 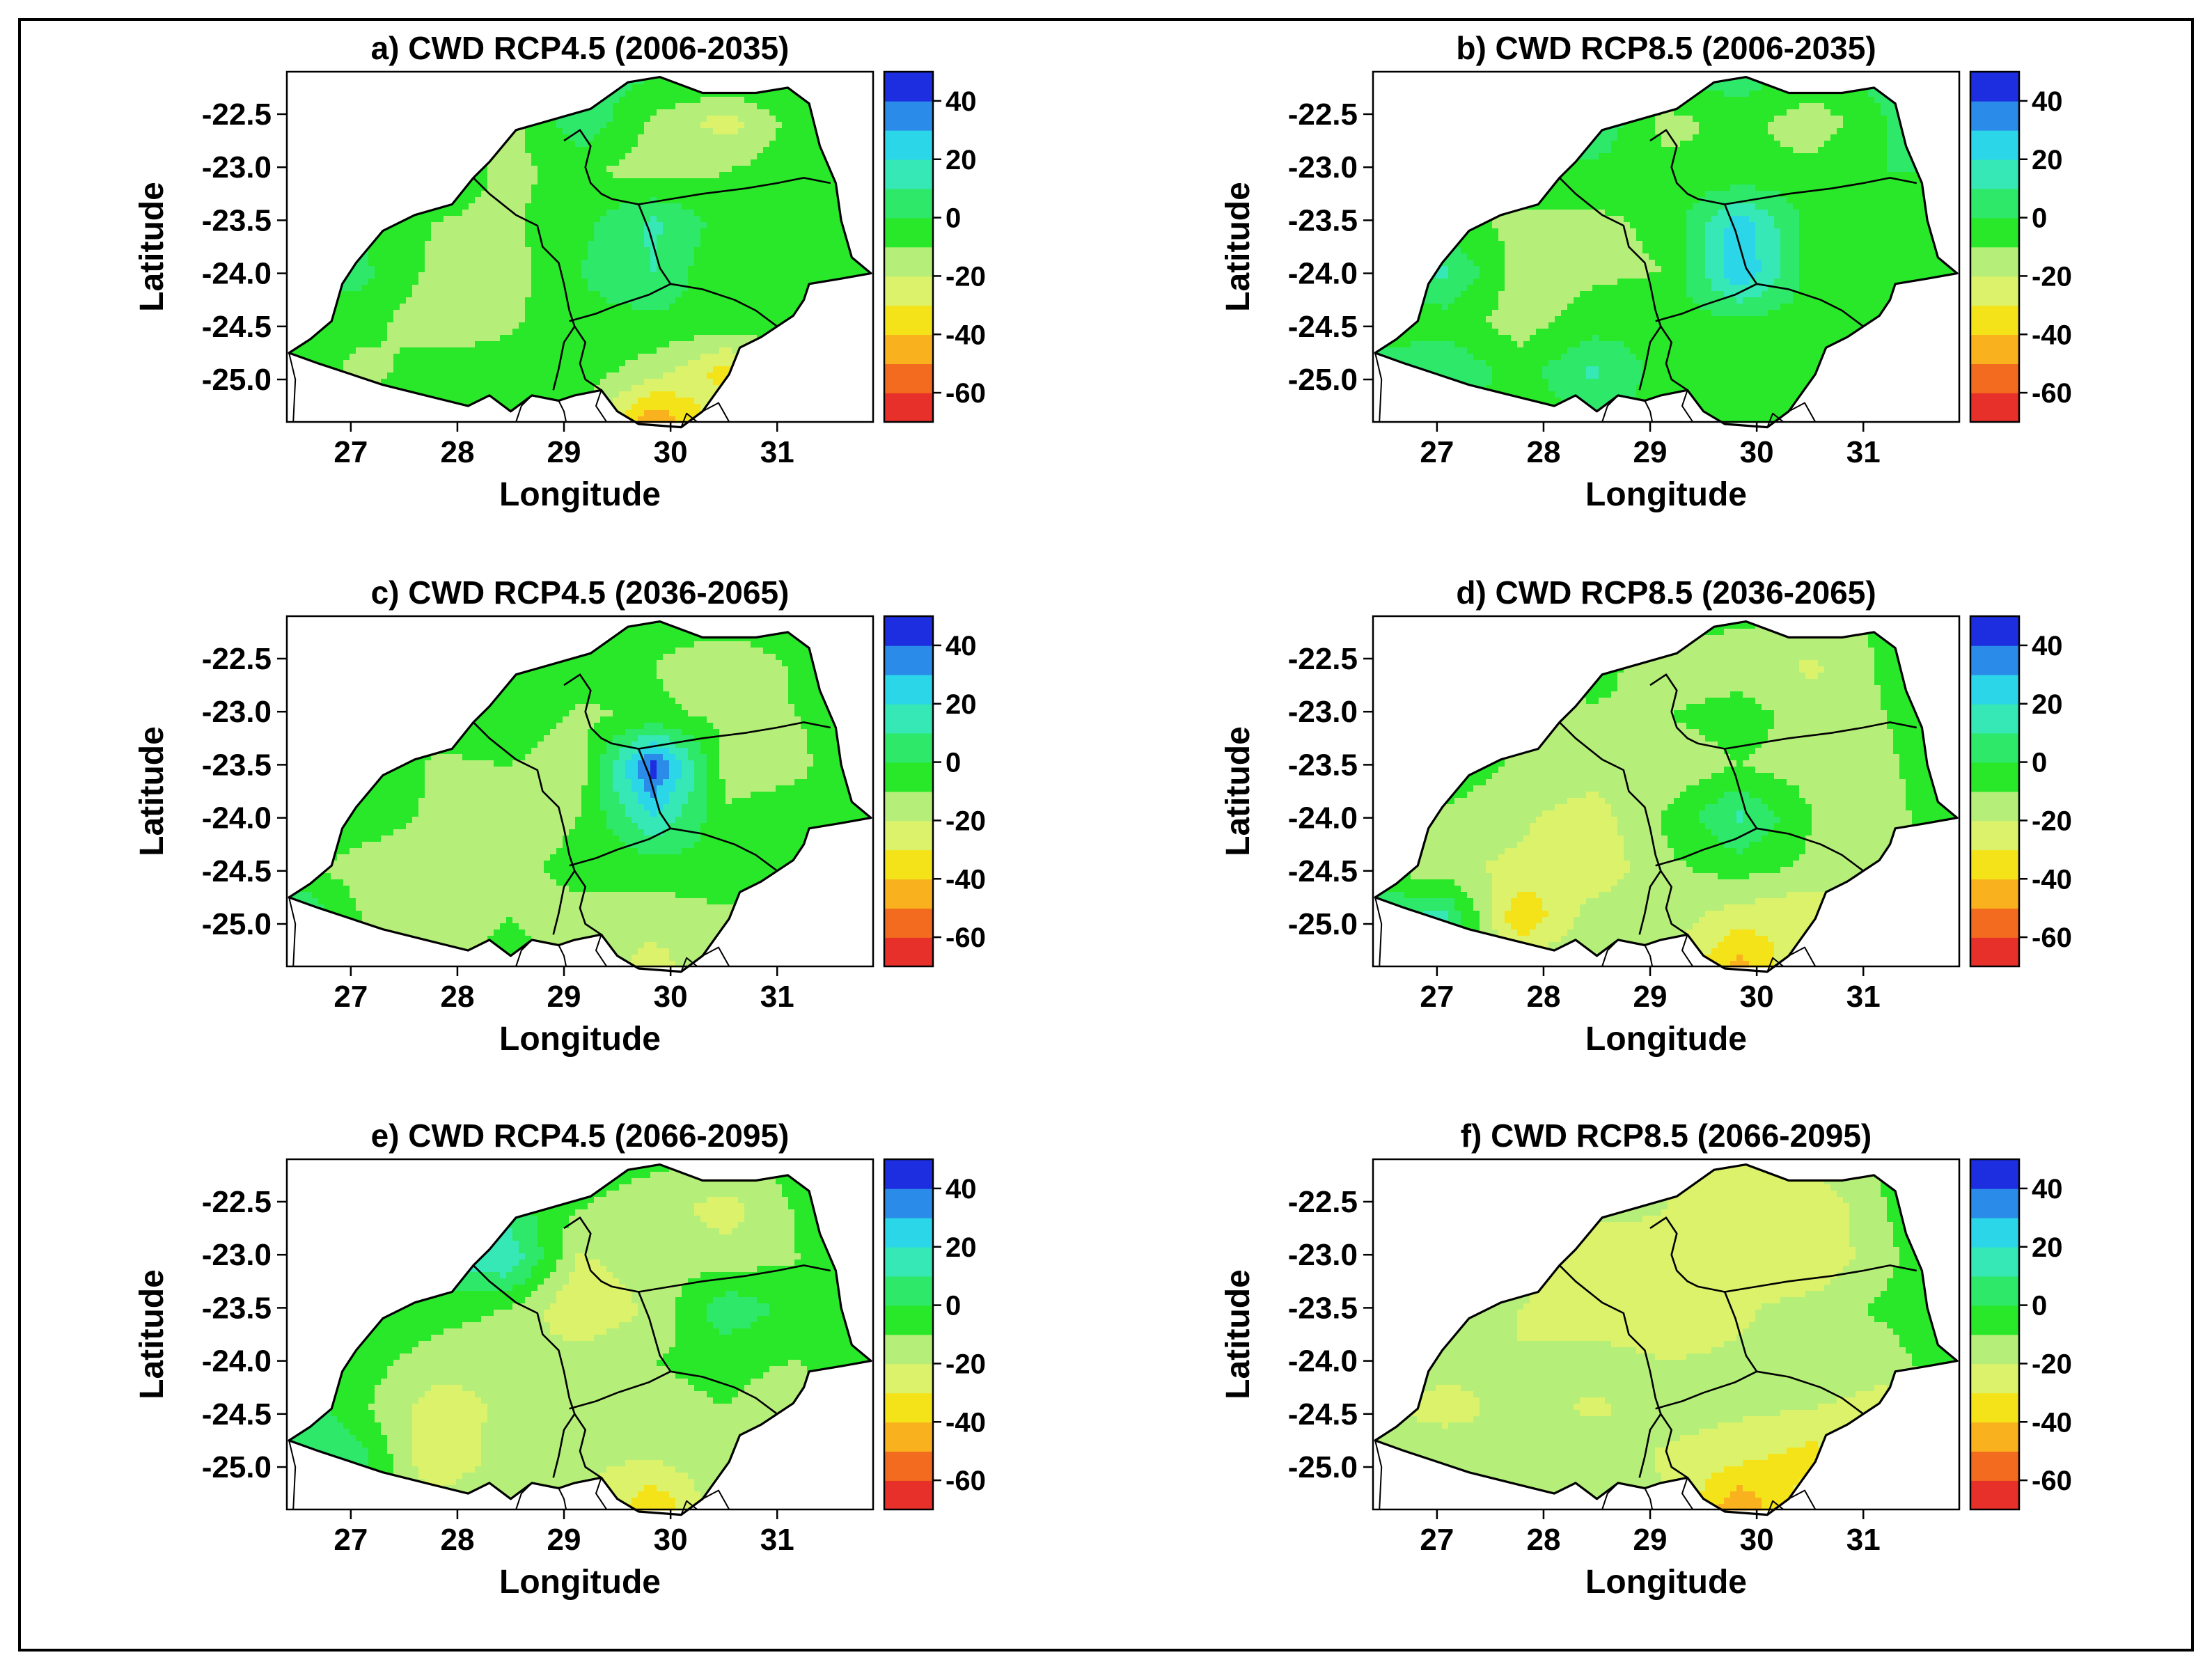 What do you see at coordinates (2052, 1481) in the screenshot?
I see `colorbar-tick-label: -60` at bounding box center [2052, 1481].